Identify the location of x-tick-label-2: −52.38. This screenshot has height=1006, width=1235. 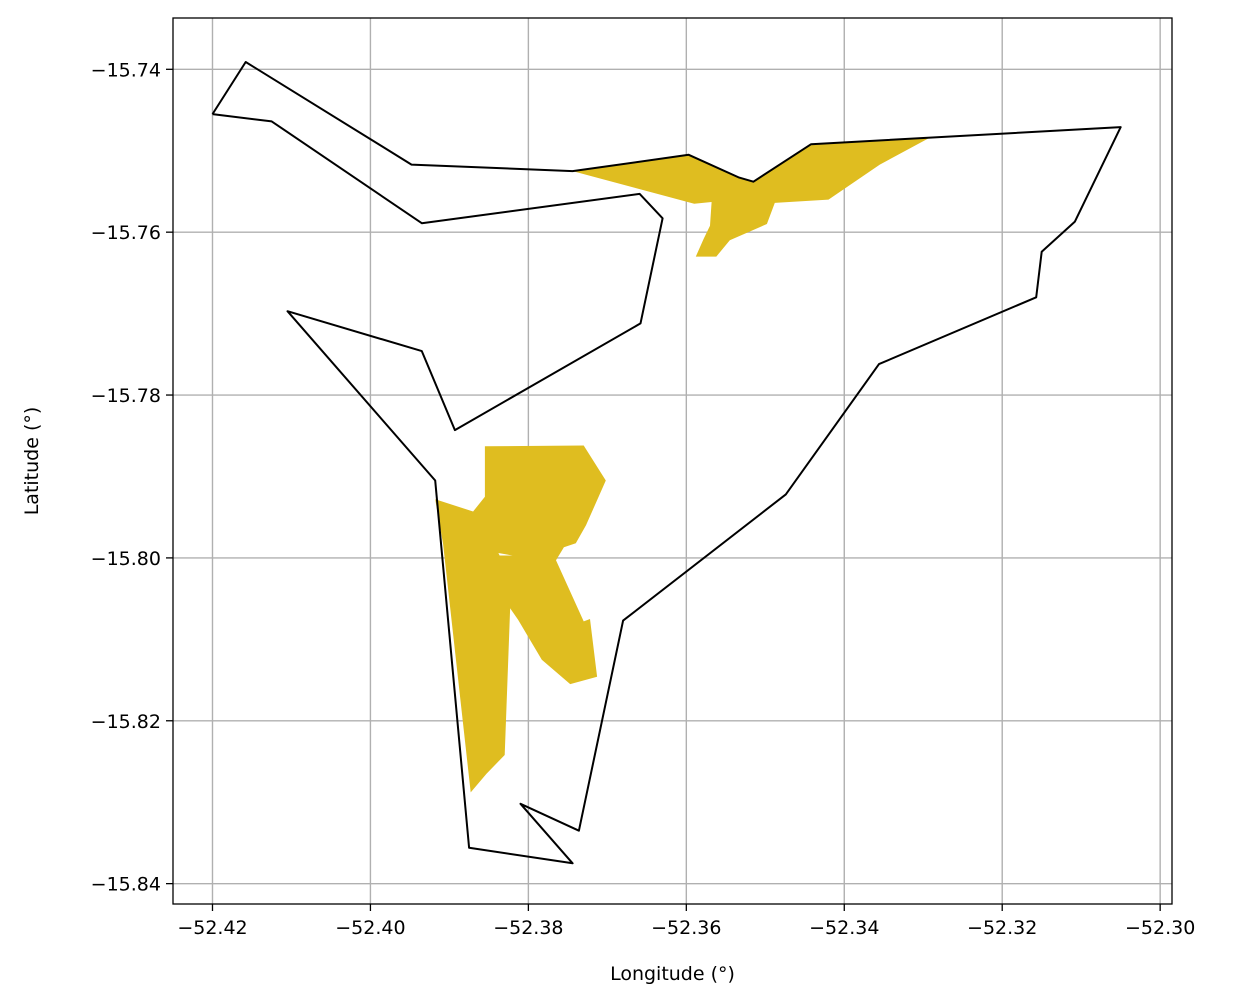
(528, 928).